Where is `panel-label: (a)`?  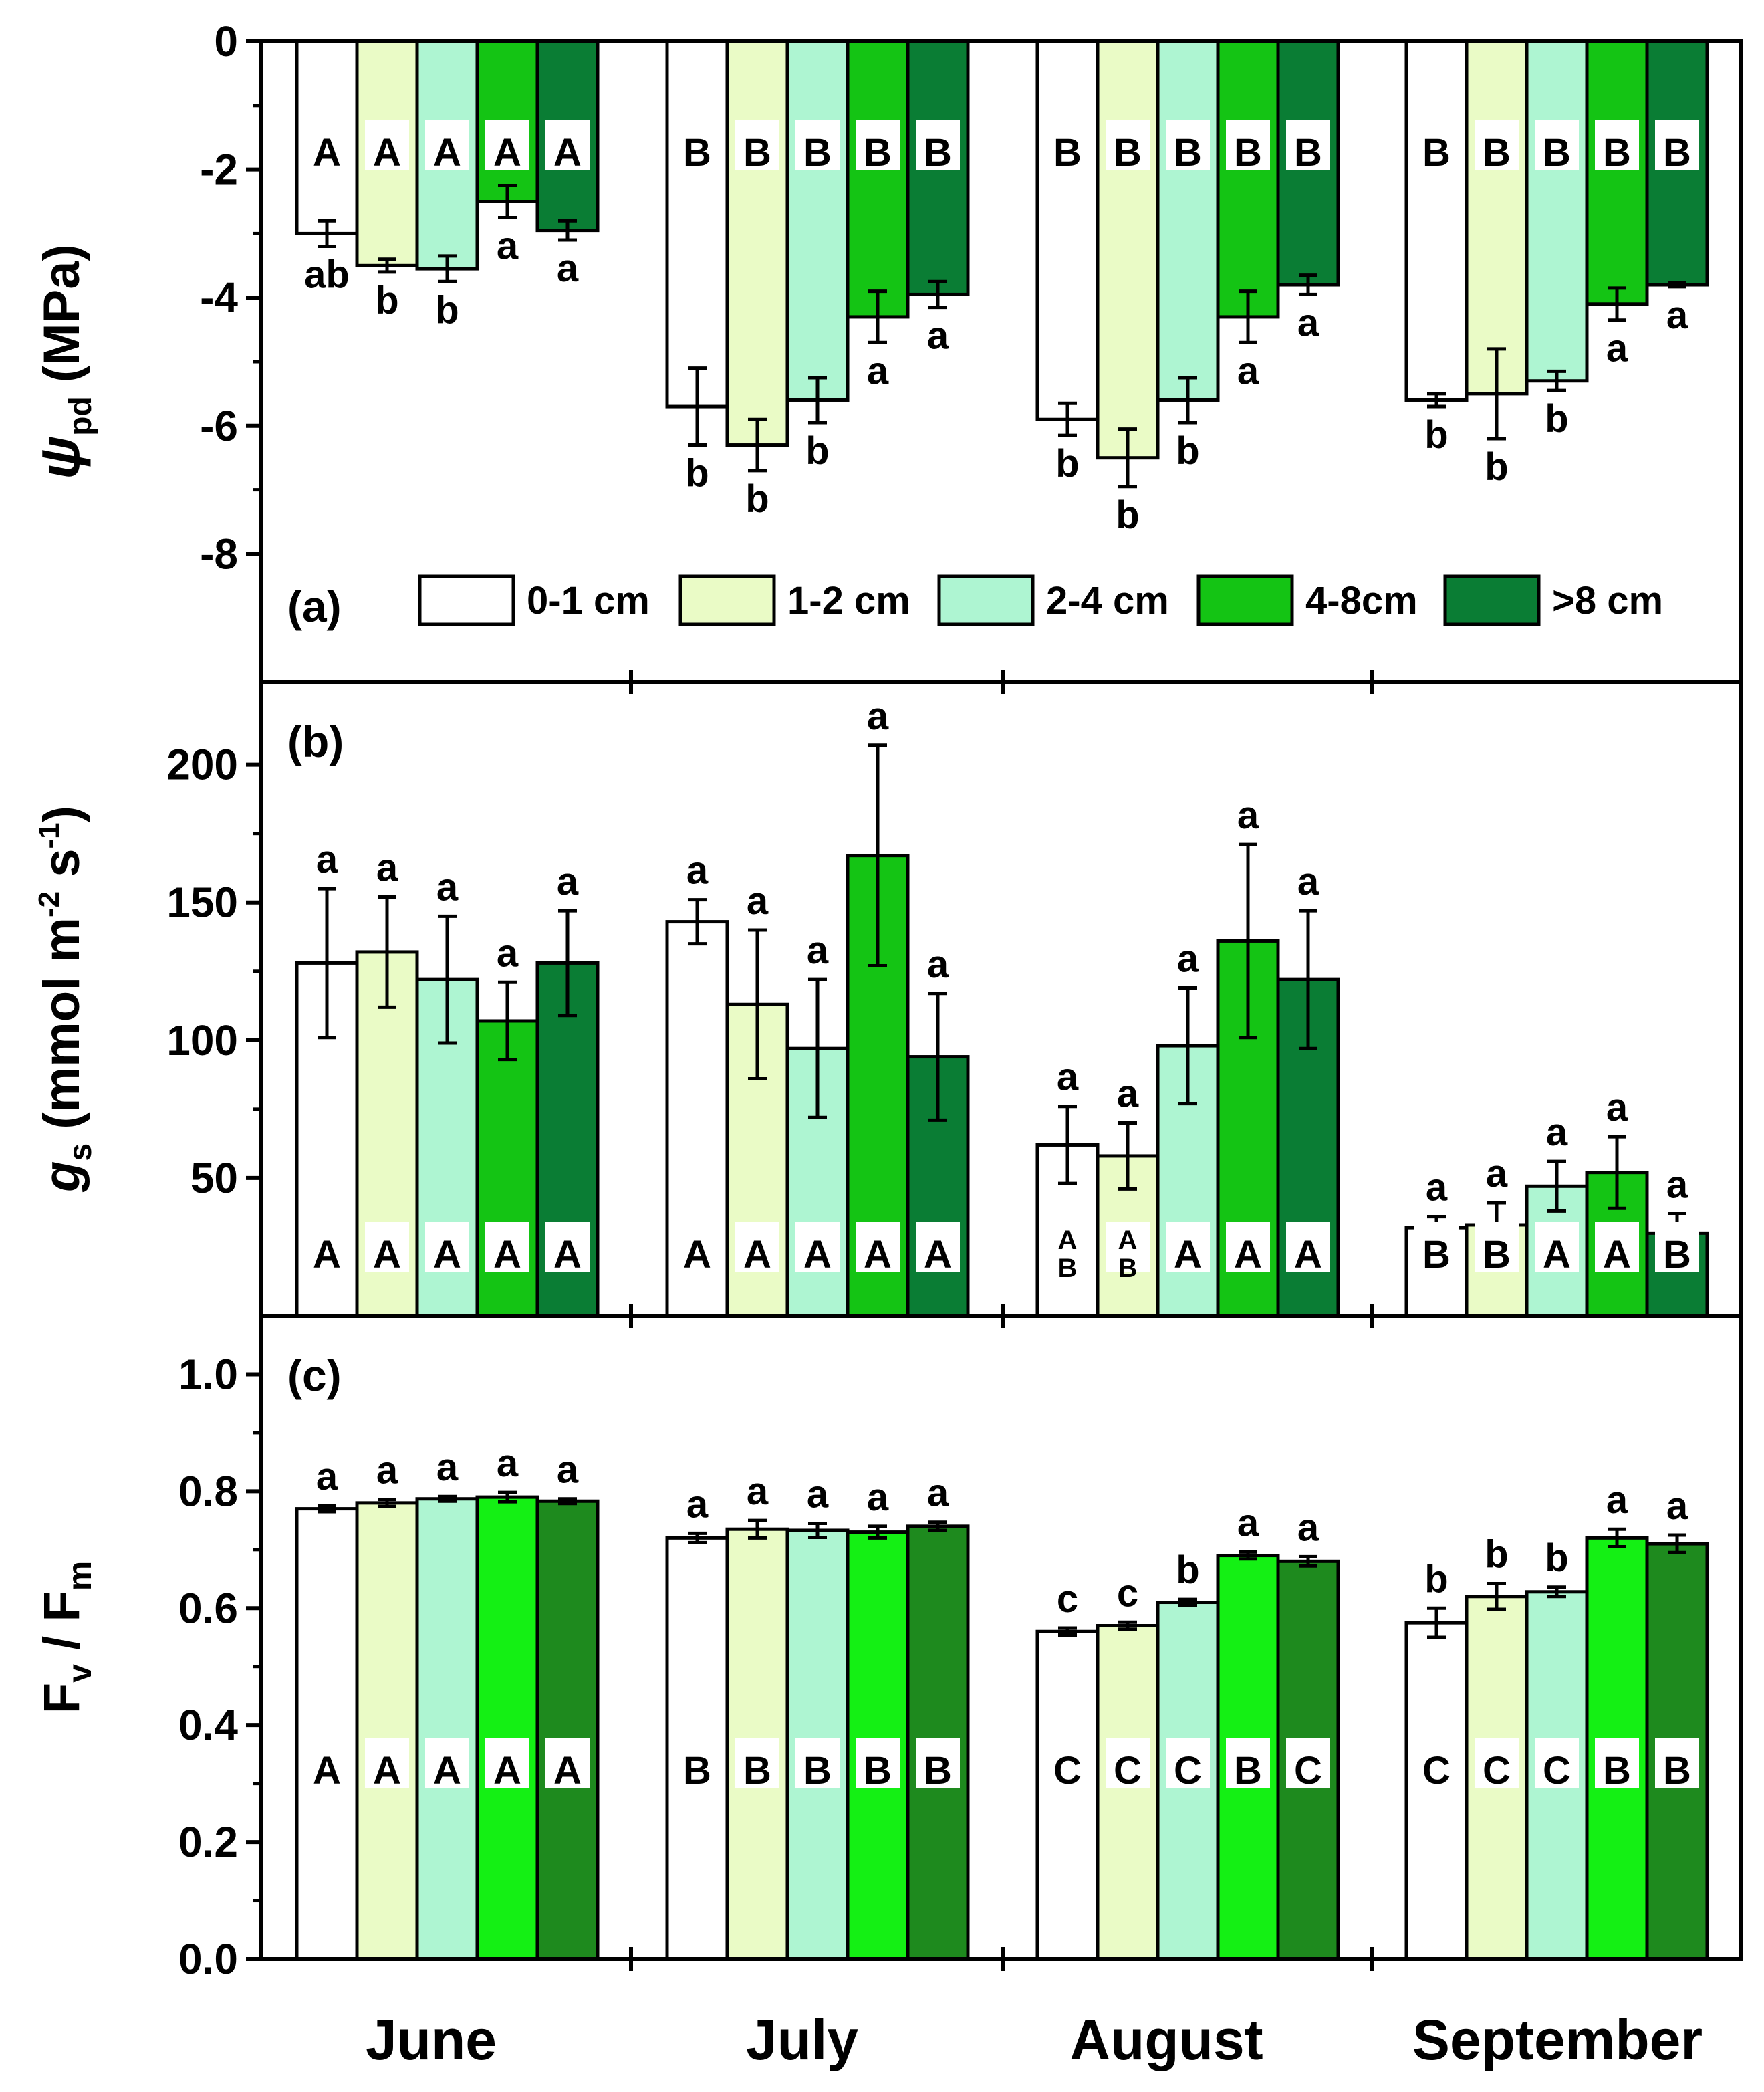 panel-label: (a) is located at coordinates (314, 606).